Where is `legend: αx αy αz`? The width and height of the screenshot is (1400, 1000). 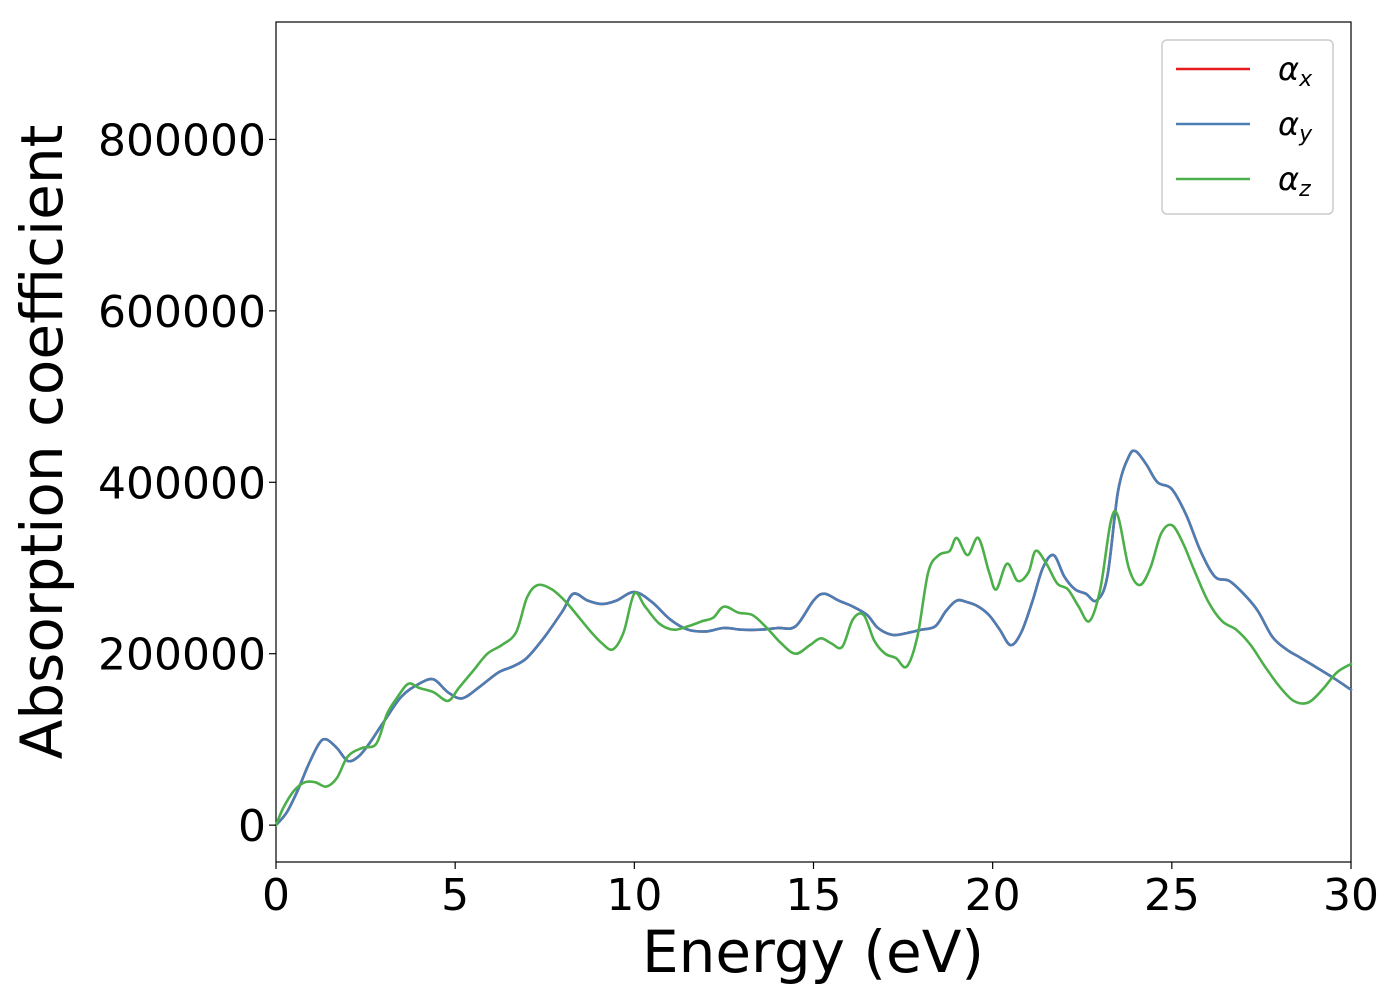 legend: αx αy αz is located at coordinates (1247, 127).